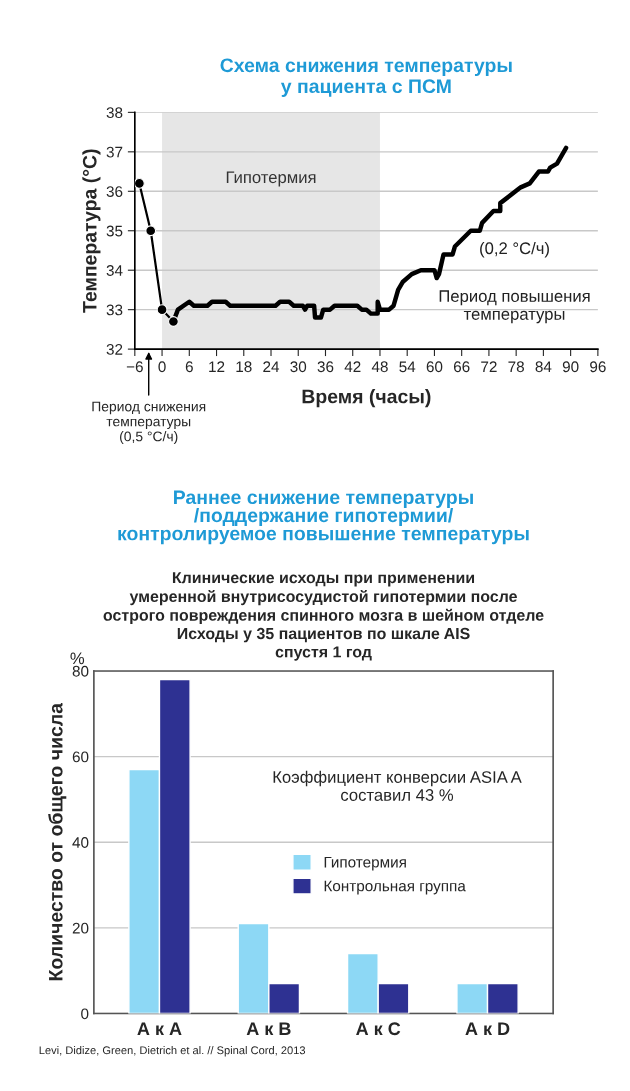 This screenshot has height=1091, width=630. What do you see at coordinates (85, 1014) in the screenshot?
I see `y-tick-label: 0` at bounding box center [85, 1014].